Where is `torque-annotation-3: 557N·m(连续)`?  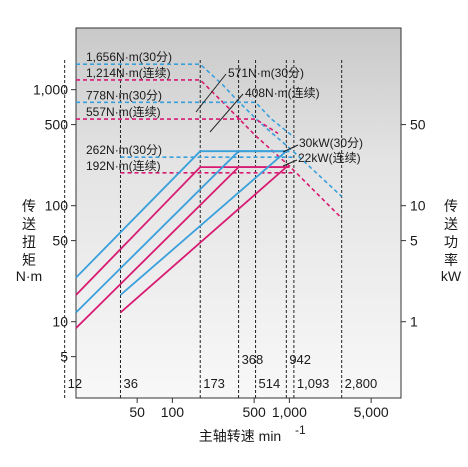 torque-annotation-3: 557N·m(连续) is located at coordinates (123, 111).